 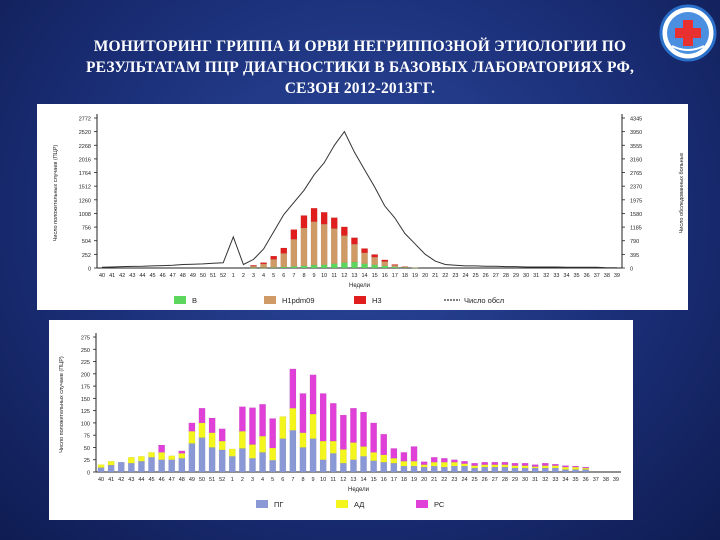 What do you see at coordinates (324, 276) in the screenshot?
I see `x-tick-label: 10` at bounding box center [324, 276].